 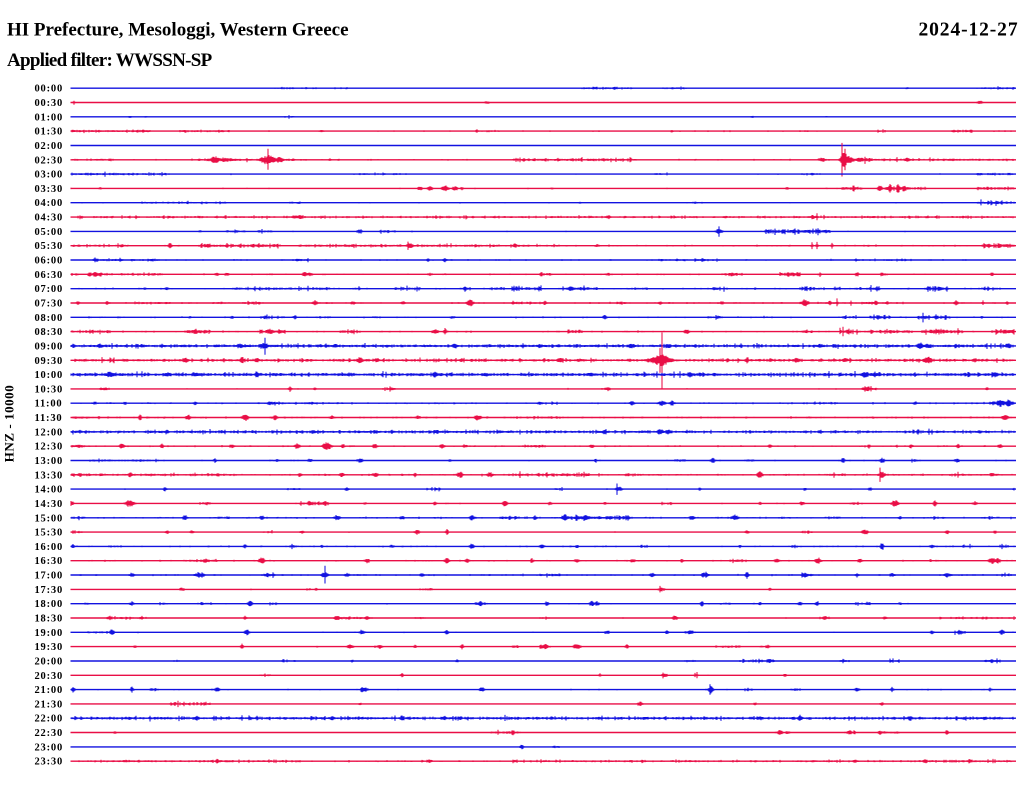 What do you see at coordinates (49, 404) in the screenshot?
I see `svg-text: 11:00` at bounding box center [49, 404].